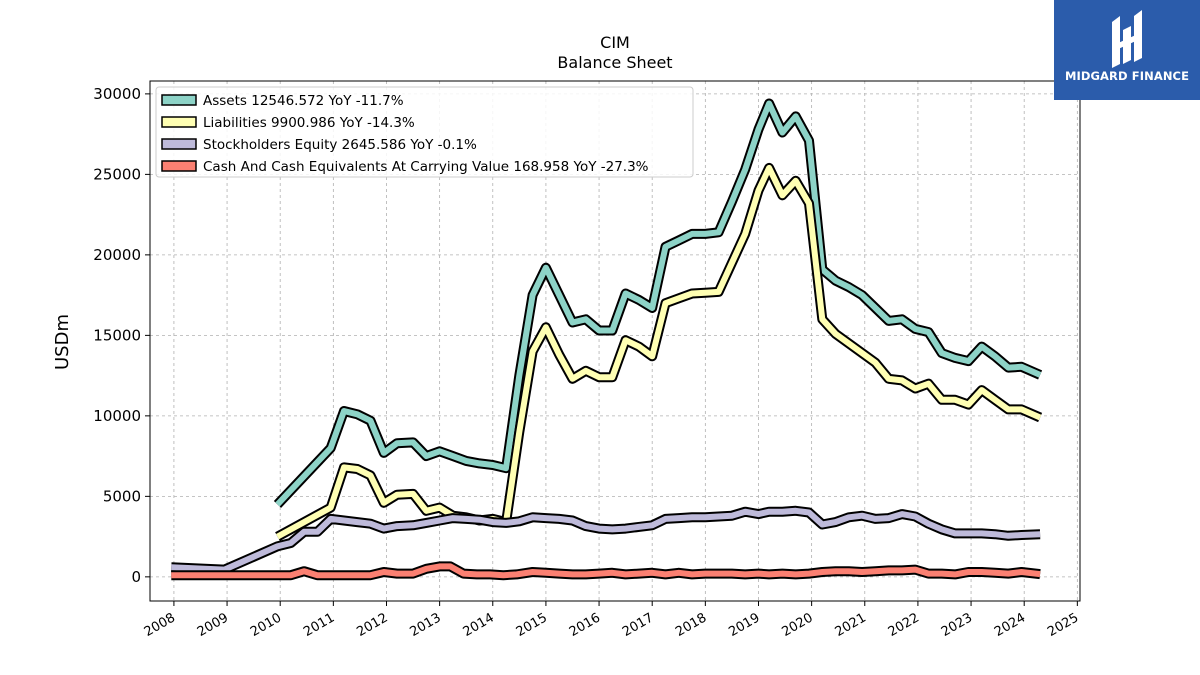 The height and width of the screenshot is (675, 1200). What do you see at coordinates (117, 416) in the screenshot?
I see `y-tick-label: 10000` at bounding box center [117, 416].